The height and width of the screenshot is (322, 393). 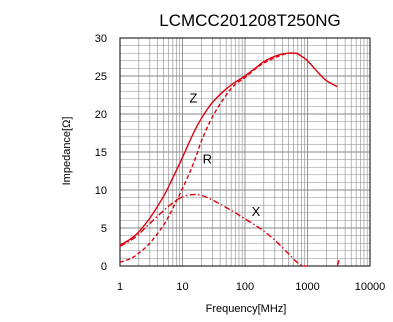 I want to click on y-tick-labels: 0 5 10 15 20 25 30, so click(x=101, y=153).